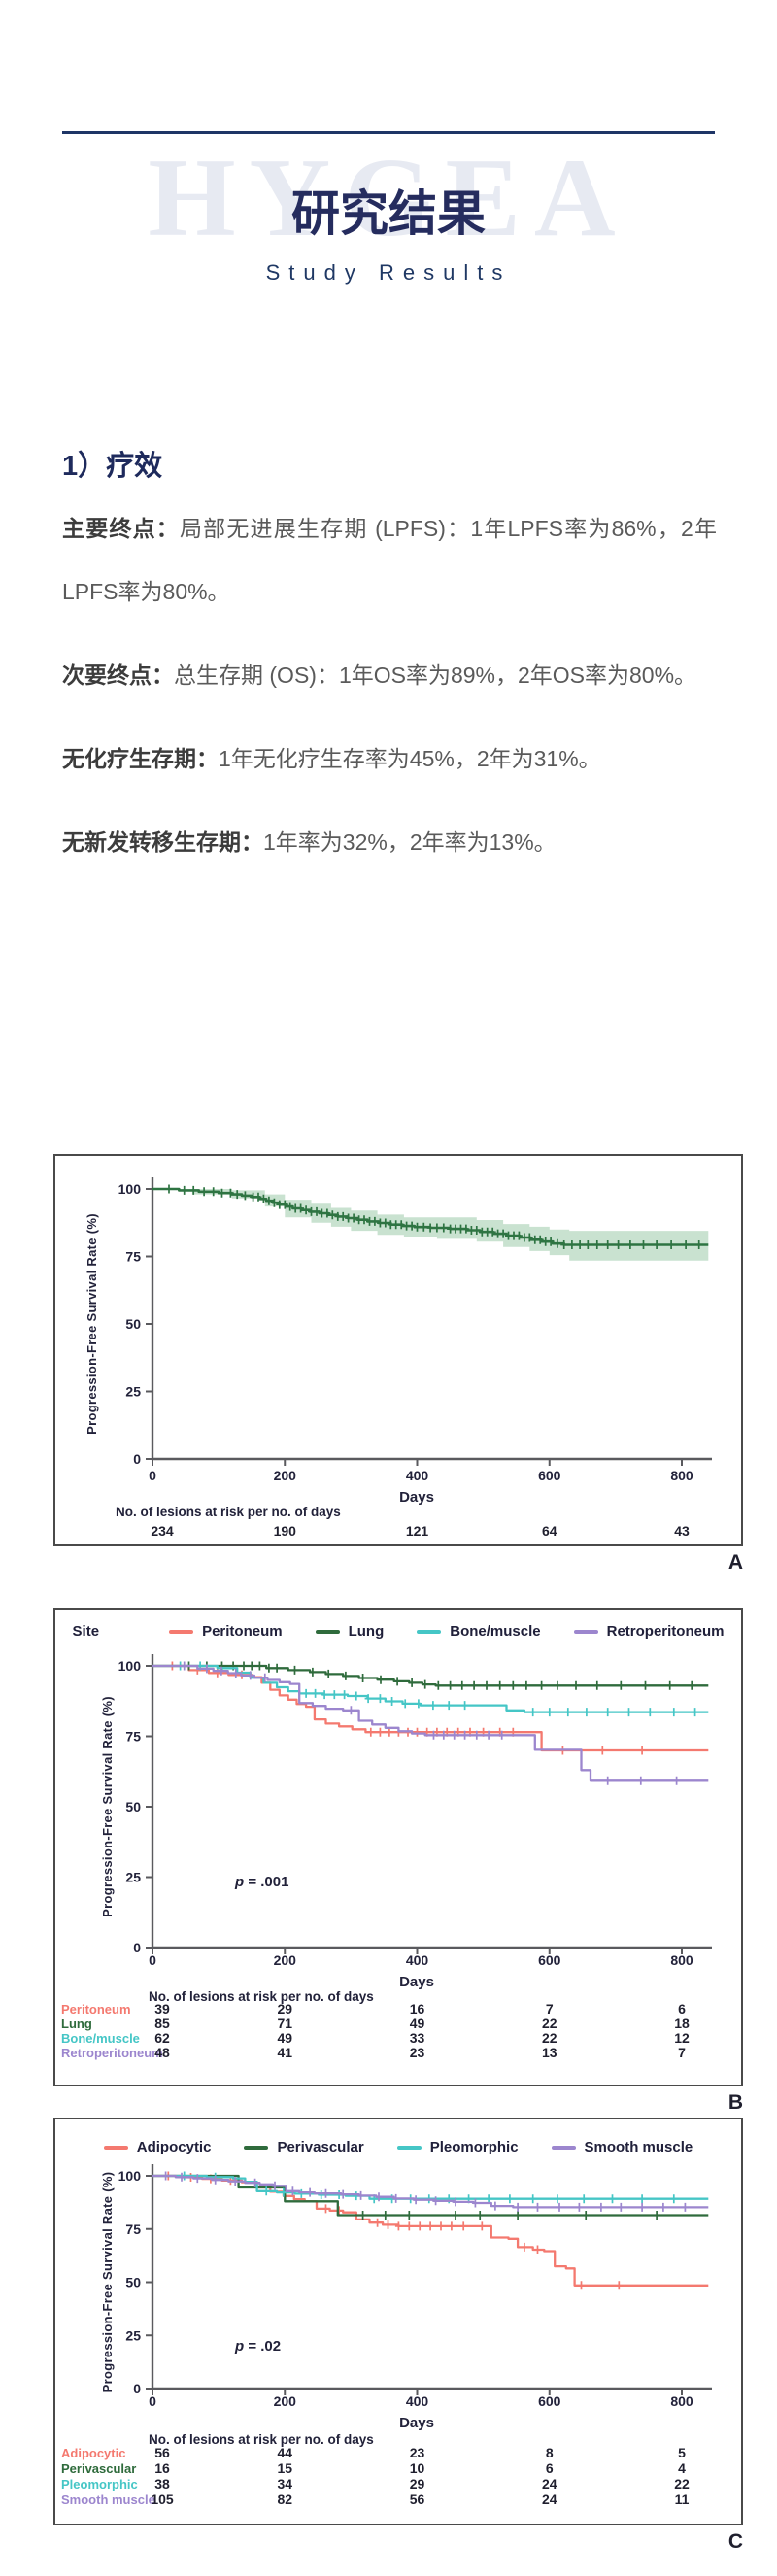 This screenshot has height=2576, width=777. What do you see at coordinates (162, 2483) in the screenshot?
I see `risk-count: 38` at bounding box center [162, 2483].